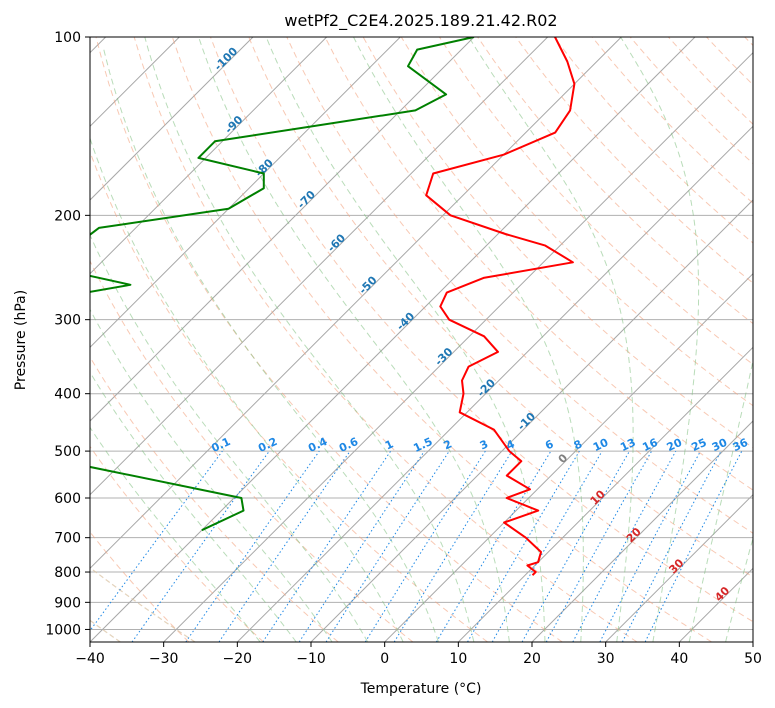  What do you see at coordinates (311, 659) in the screenshot?
I see `x-tick-label: −10` at bounding box center [311, 659].